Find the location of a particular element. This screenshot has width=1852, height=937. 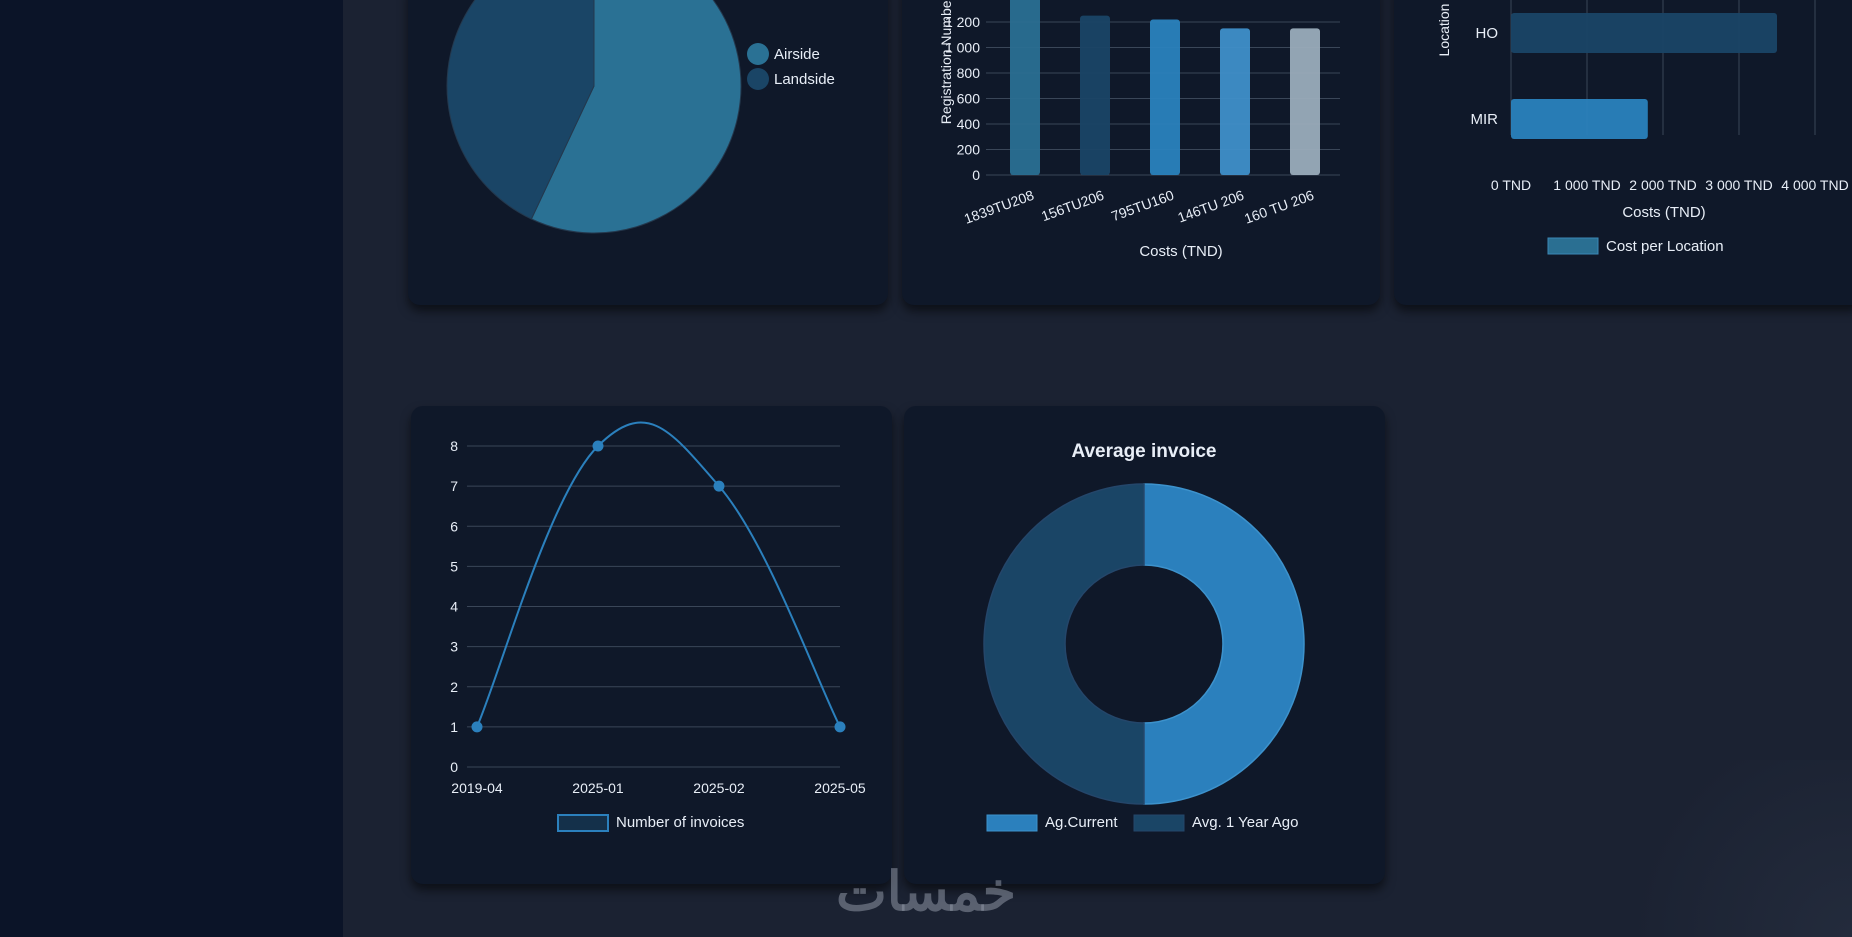

y-tick-label: MIR is located at coordinates (1485, 119).